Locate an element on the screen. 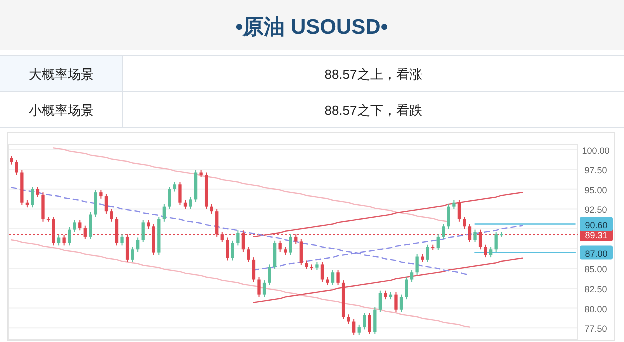 The width and height of the screenshot is (624, 342). y-tick-label: 95.00 is located at coordinates (596, 190).